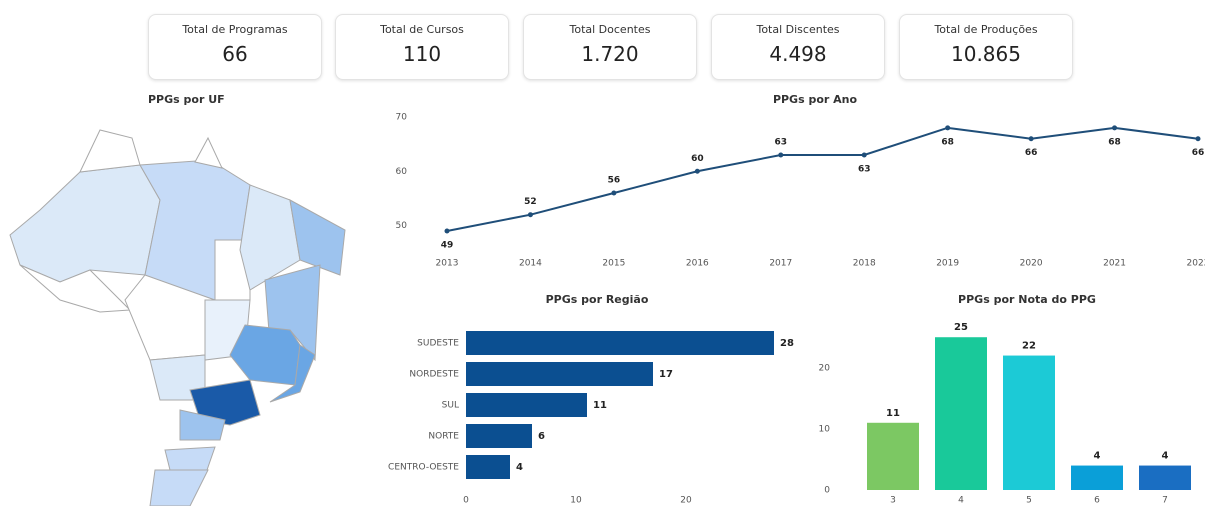 Image resolution: width=1205 pixels, height=506 pixels. Describe the element at coordinates (597, 299) in the screenshot. I see `chart-title: PPGs por Região` at that location.